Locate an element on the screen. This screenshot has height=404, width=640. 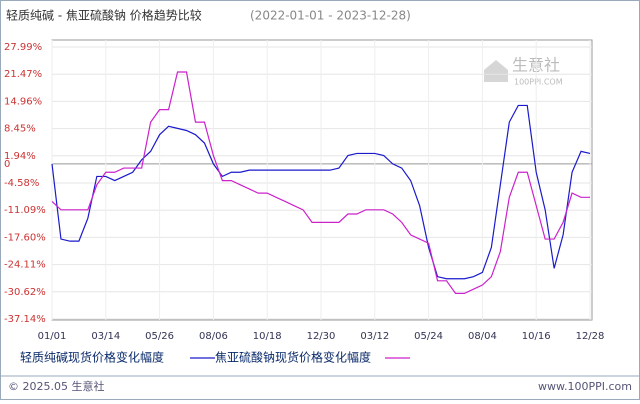
x-tick-label: 03/12 is located at coordinates (374, 336).